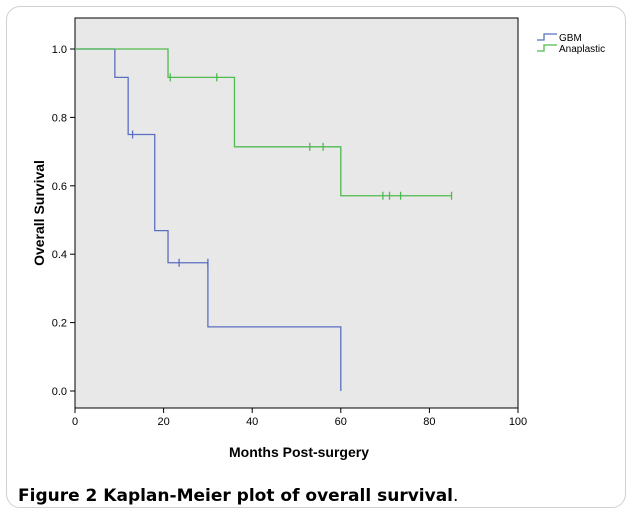  I want to click on y-tick-label: 0.2, so click(59, 324).